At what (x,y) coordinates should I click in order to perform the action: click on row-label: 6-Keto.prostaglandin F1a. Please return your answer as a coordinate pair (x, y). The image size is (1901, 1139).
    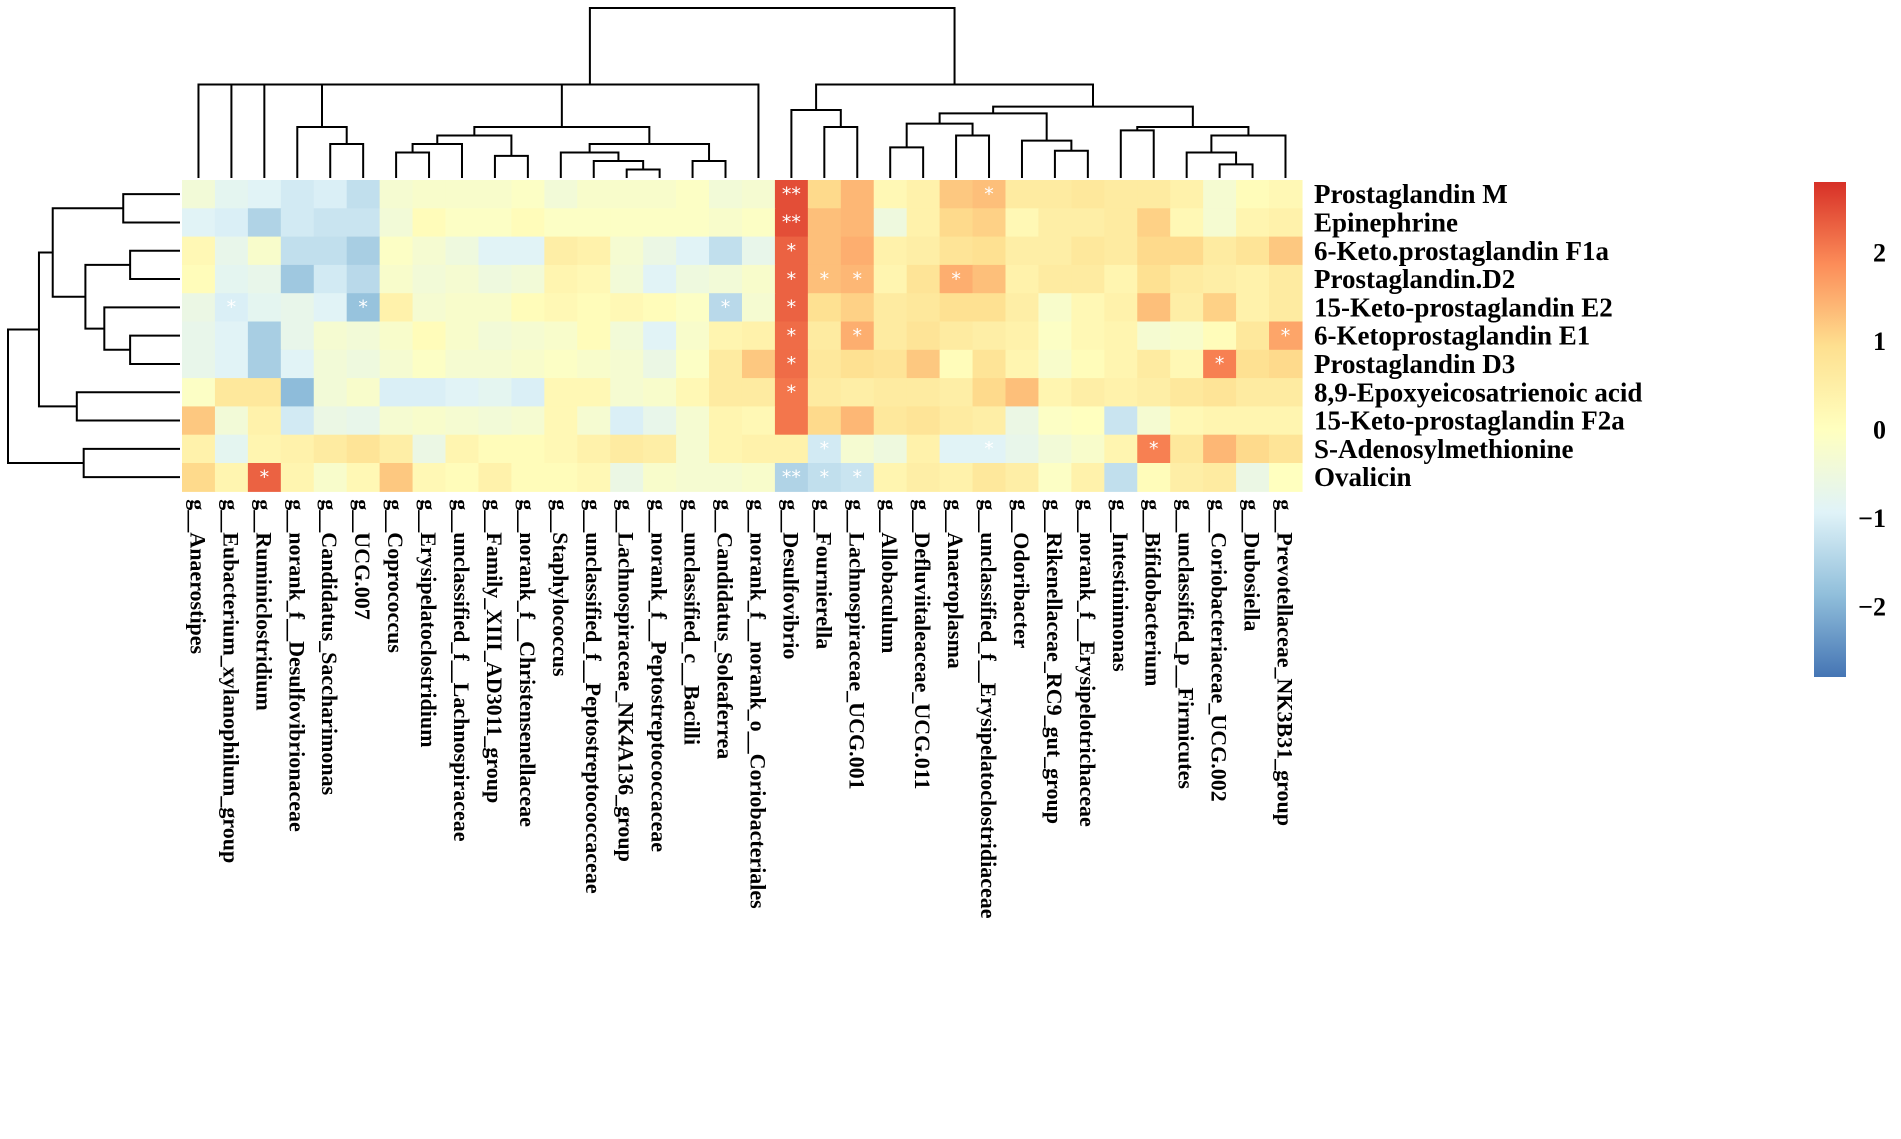
    Looking at the image, I should click on (1462, 251).